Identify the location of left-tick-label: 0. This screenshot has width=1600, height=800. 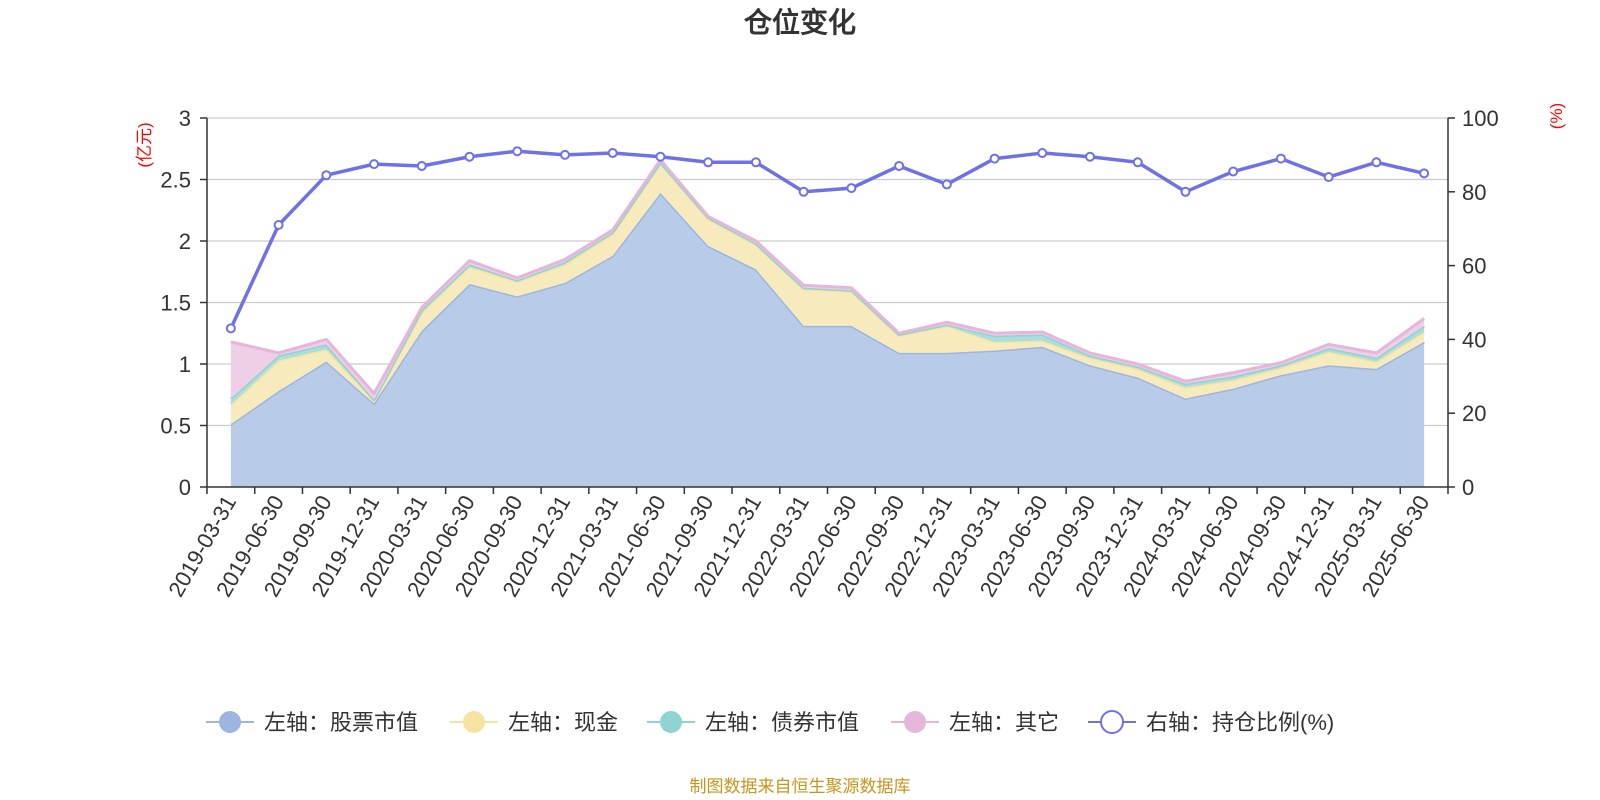
(185, 487).